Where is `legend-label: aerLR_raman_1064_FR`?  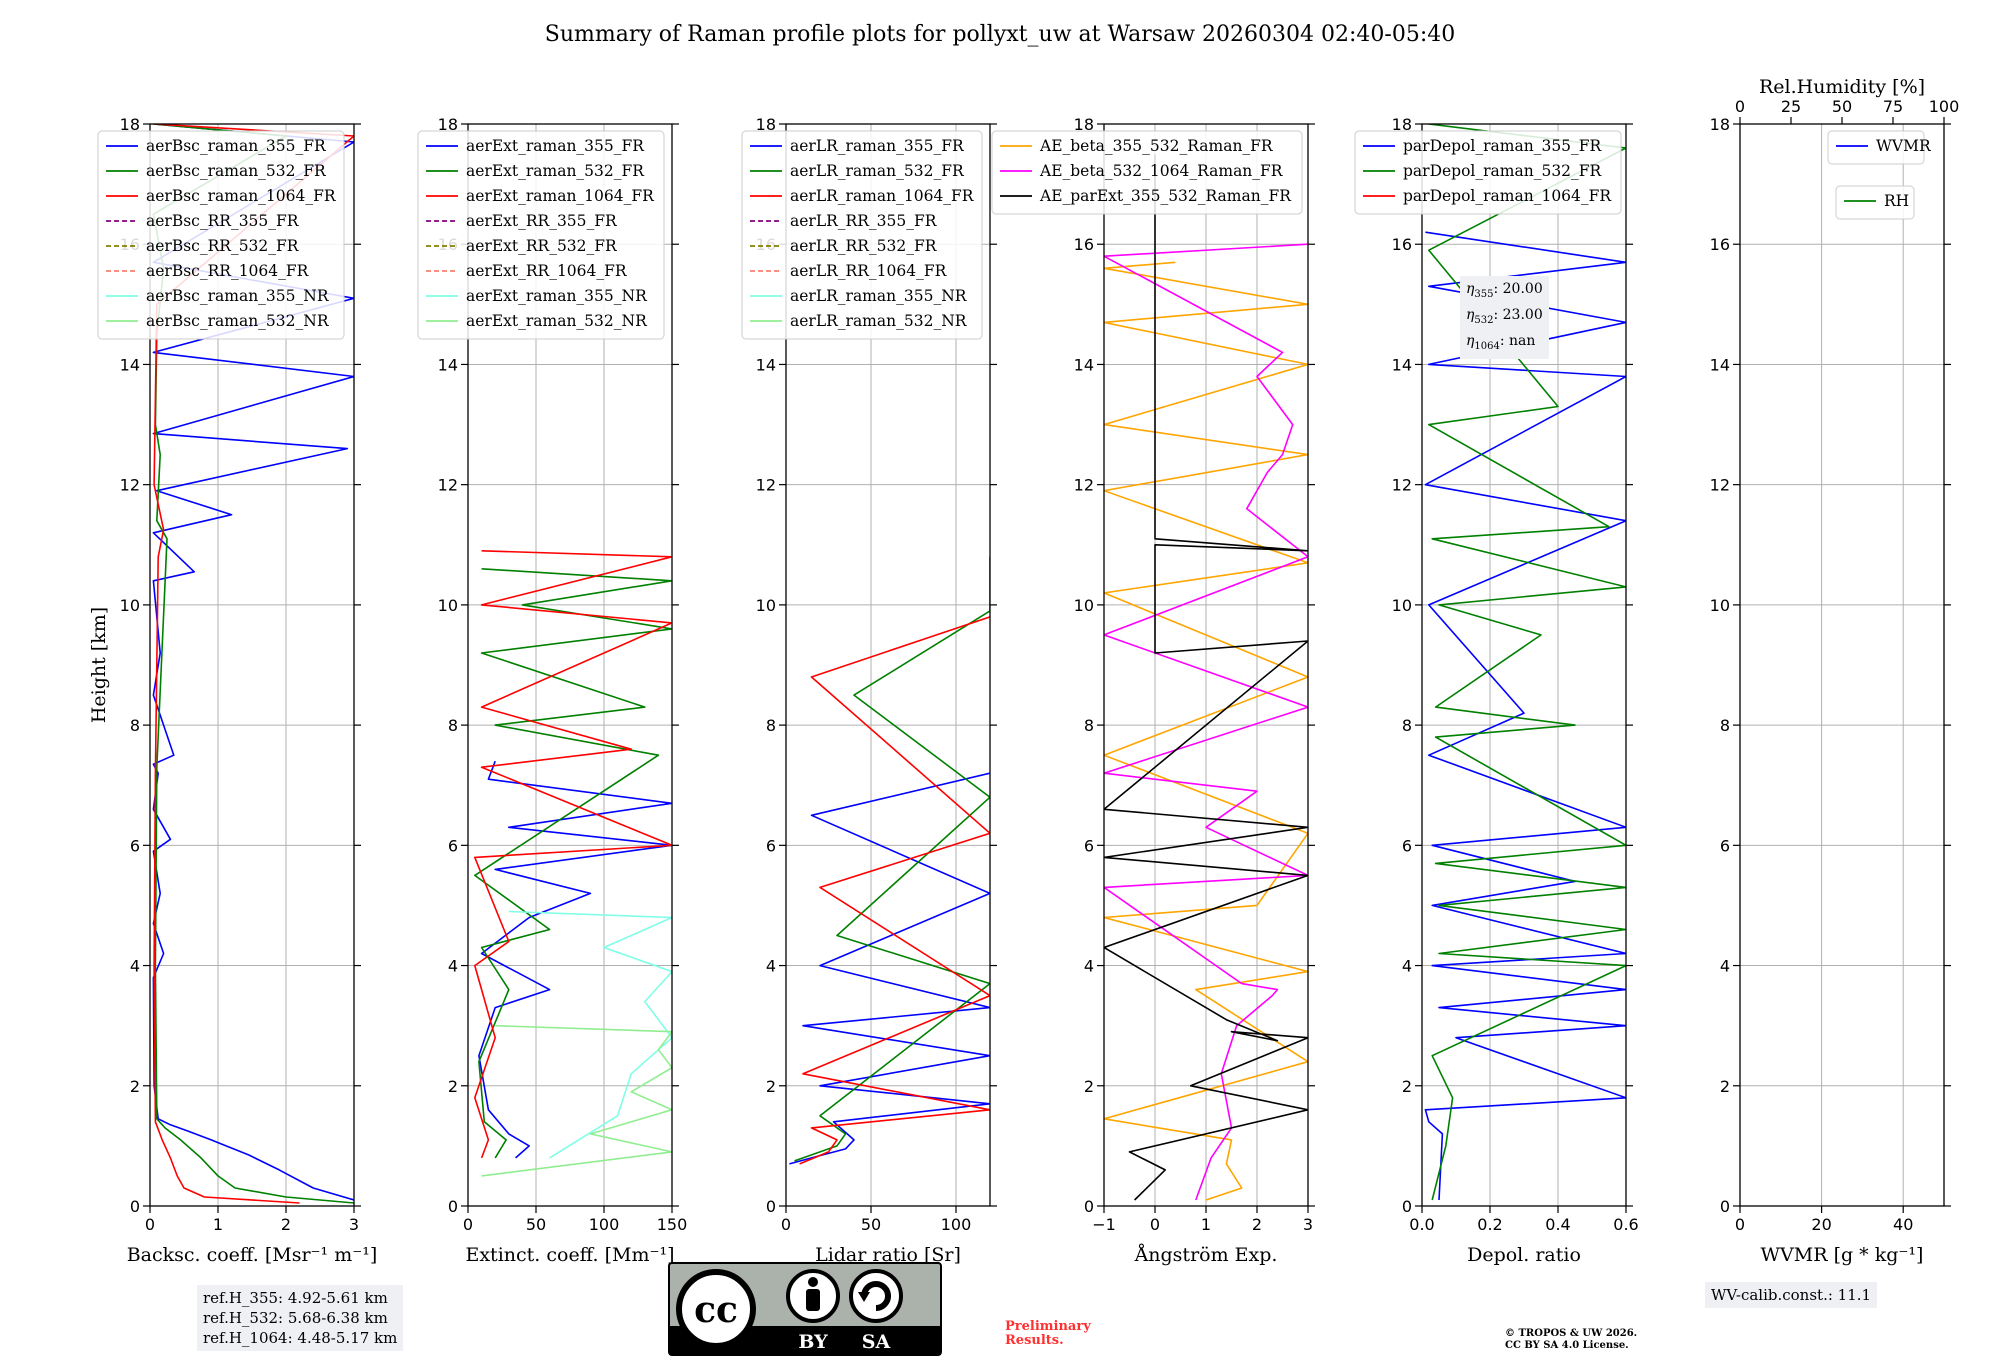 legend-label: aerLR_raman_1064_FR is located at coordinates (882, 196).